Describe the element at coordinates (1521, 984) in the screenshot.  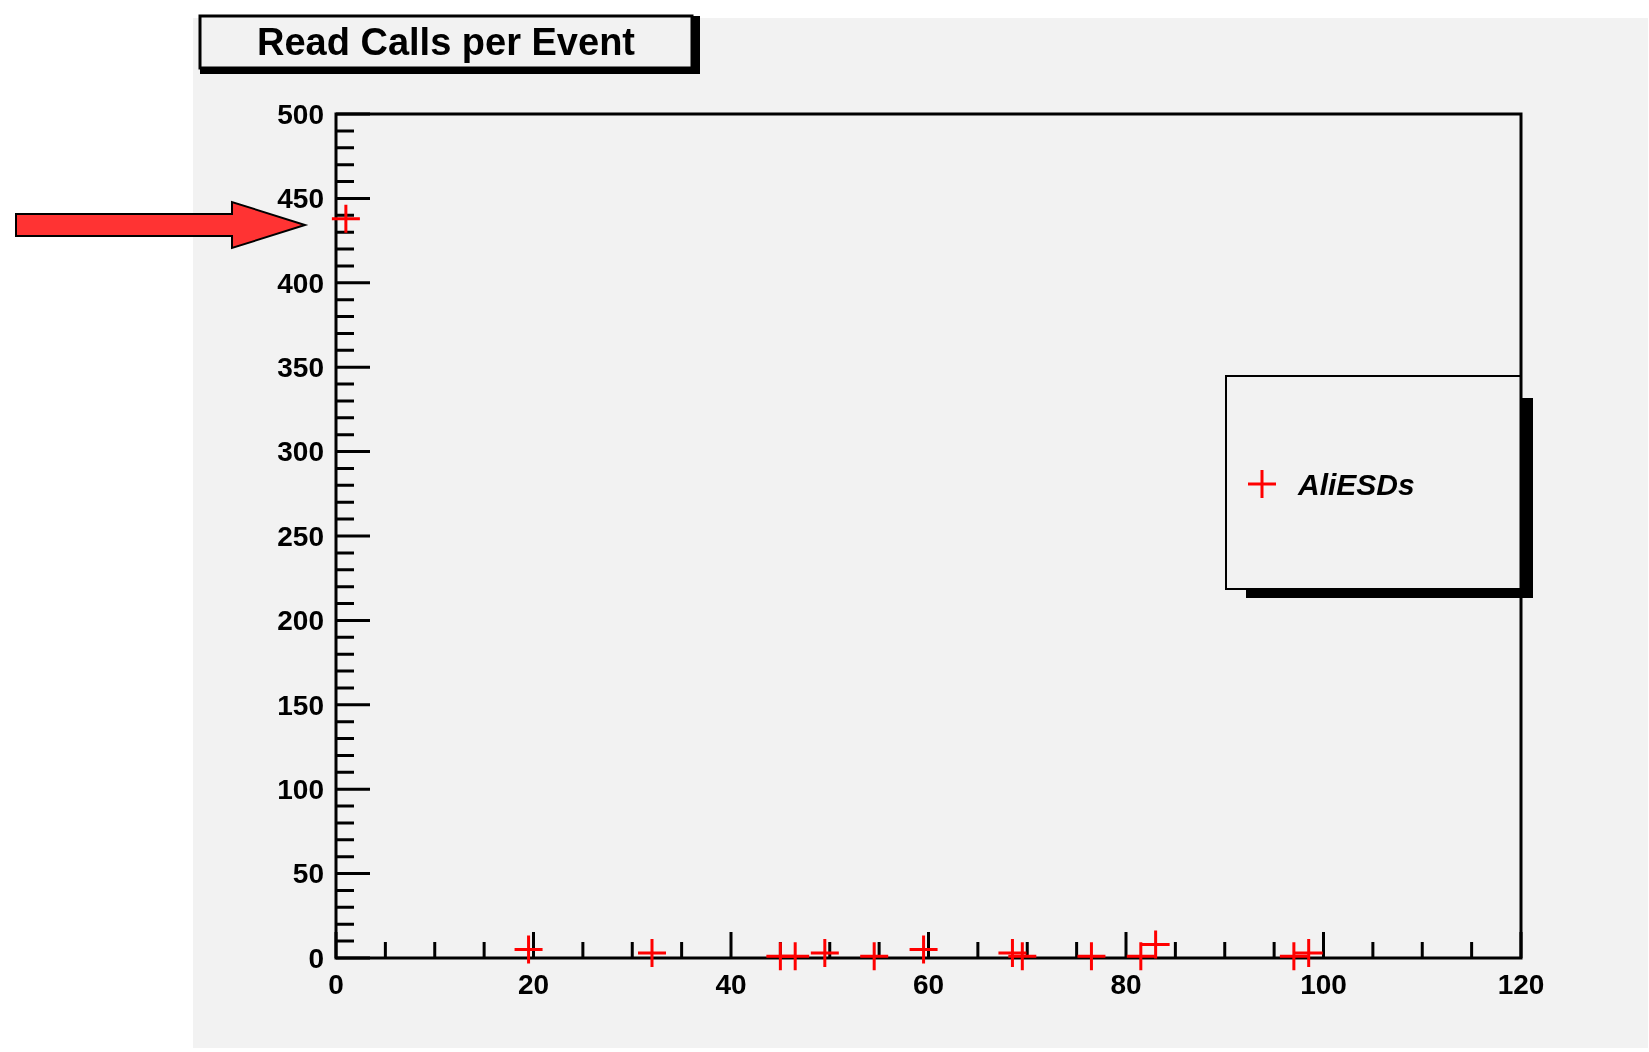
I see `x-tick-label: 120` at that location.